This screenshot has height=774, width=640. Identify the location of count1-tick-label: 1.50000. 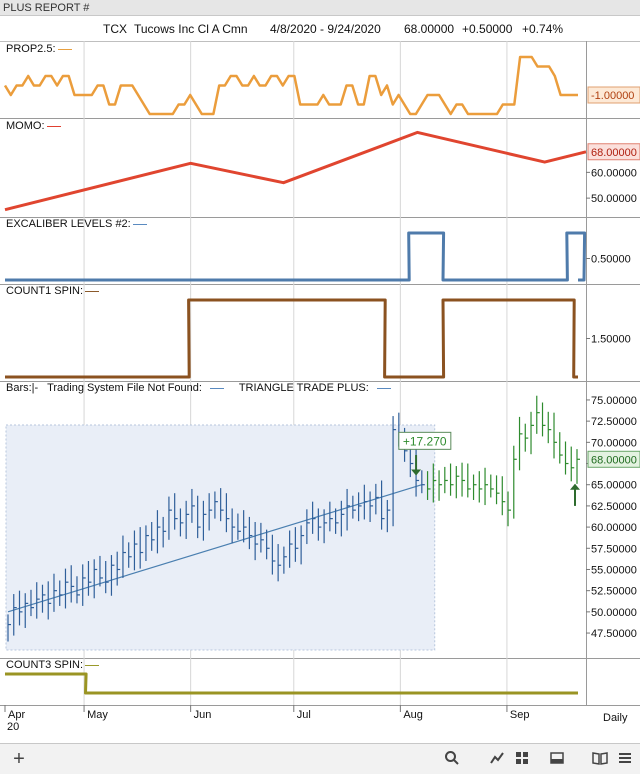
(611, 340).